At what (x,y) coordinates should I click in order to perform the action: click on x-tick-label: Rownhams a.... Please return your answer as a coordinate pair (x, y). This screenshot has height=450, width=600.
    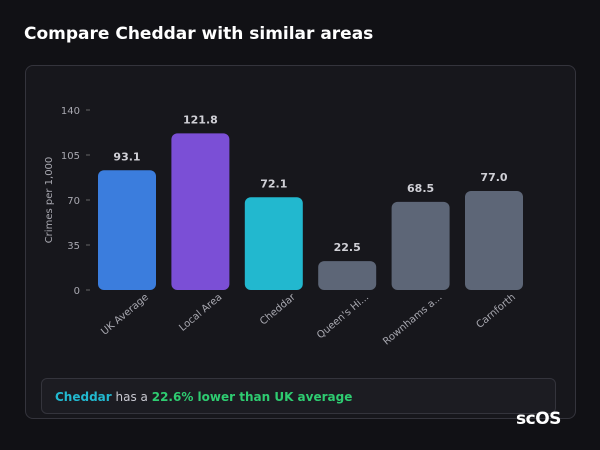
    Looking at the image, I should click on (412, 320).